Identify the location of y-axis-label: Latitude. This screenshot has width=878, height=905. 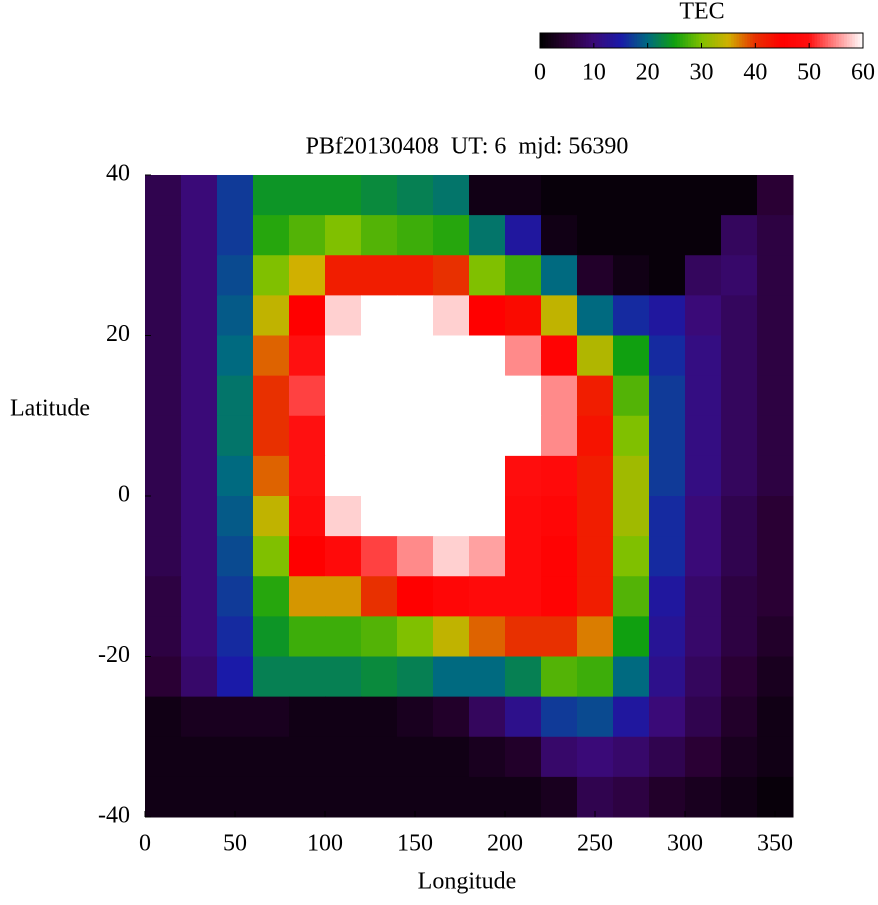
(50, 409).